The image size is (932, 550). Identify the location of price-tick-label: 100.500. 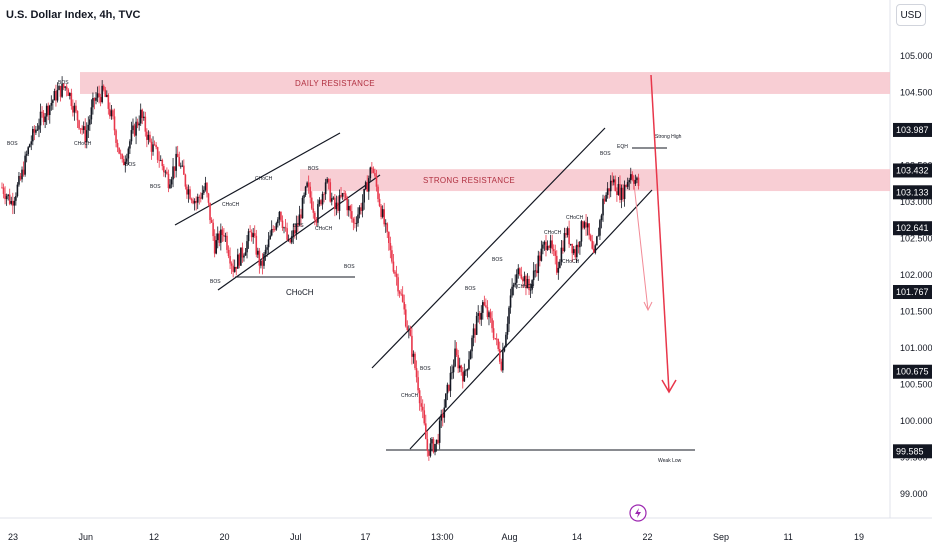
(916, 385).